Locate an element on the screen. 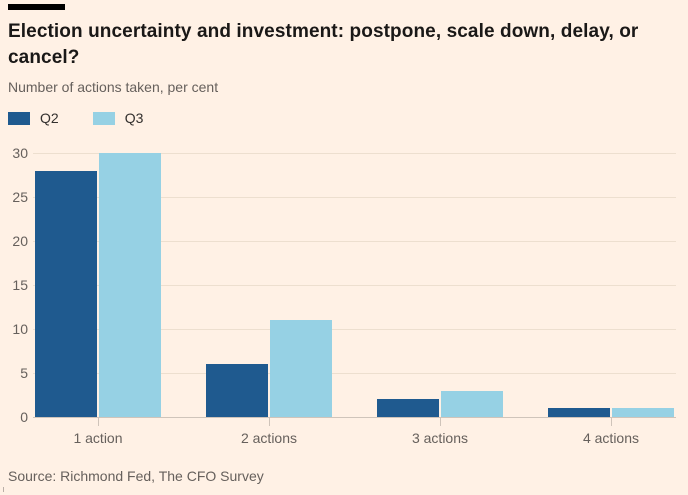 This screenshot has width=688, height=495. y-tick-label: 5 is located at coordinates (24, 373).